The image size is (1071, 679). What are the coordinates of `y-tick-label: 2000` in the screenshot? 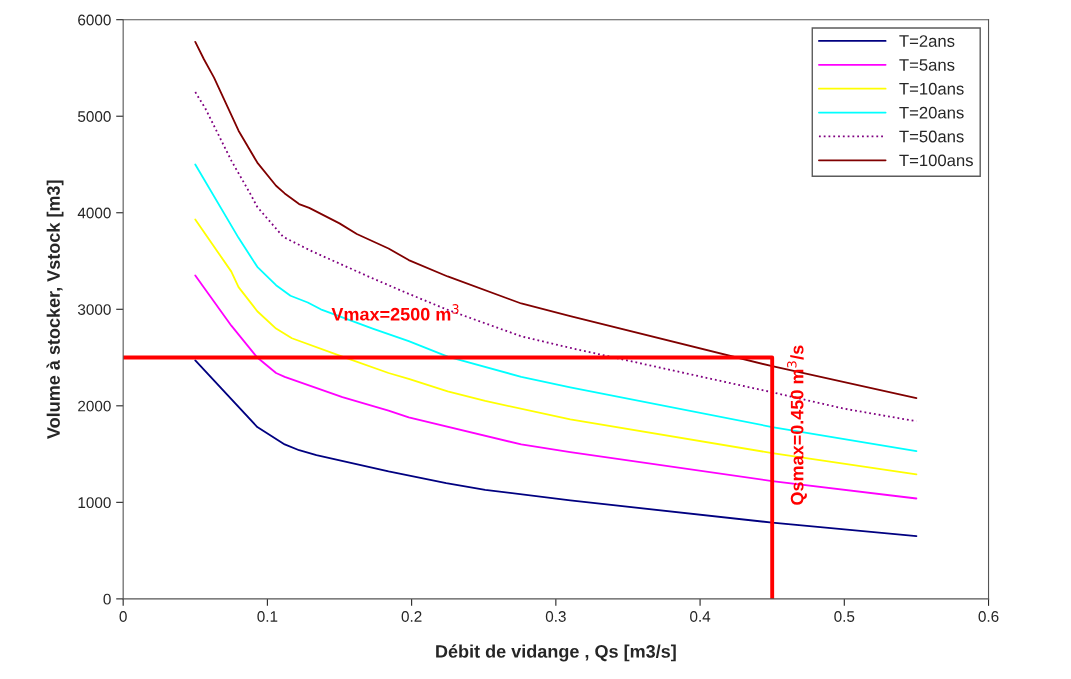 It's located at (94, 406).